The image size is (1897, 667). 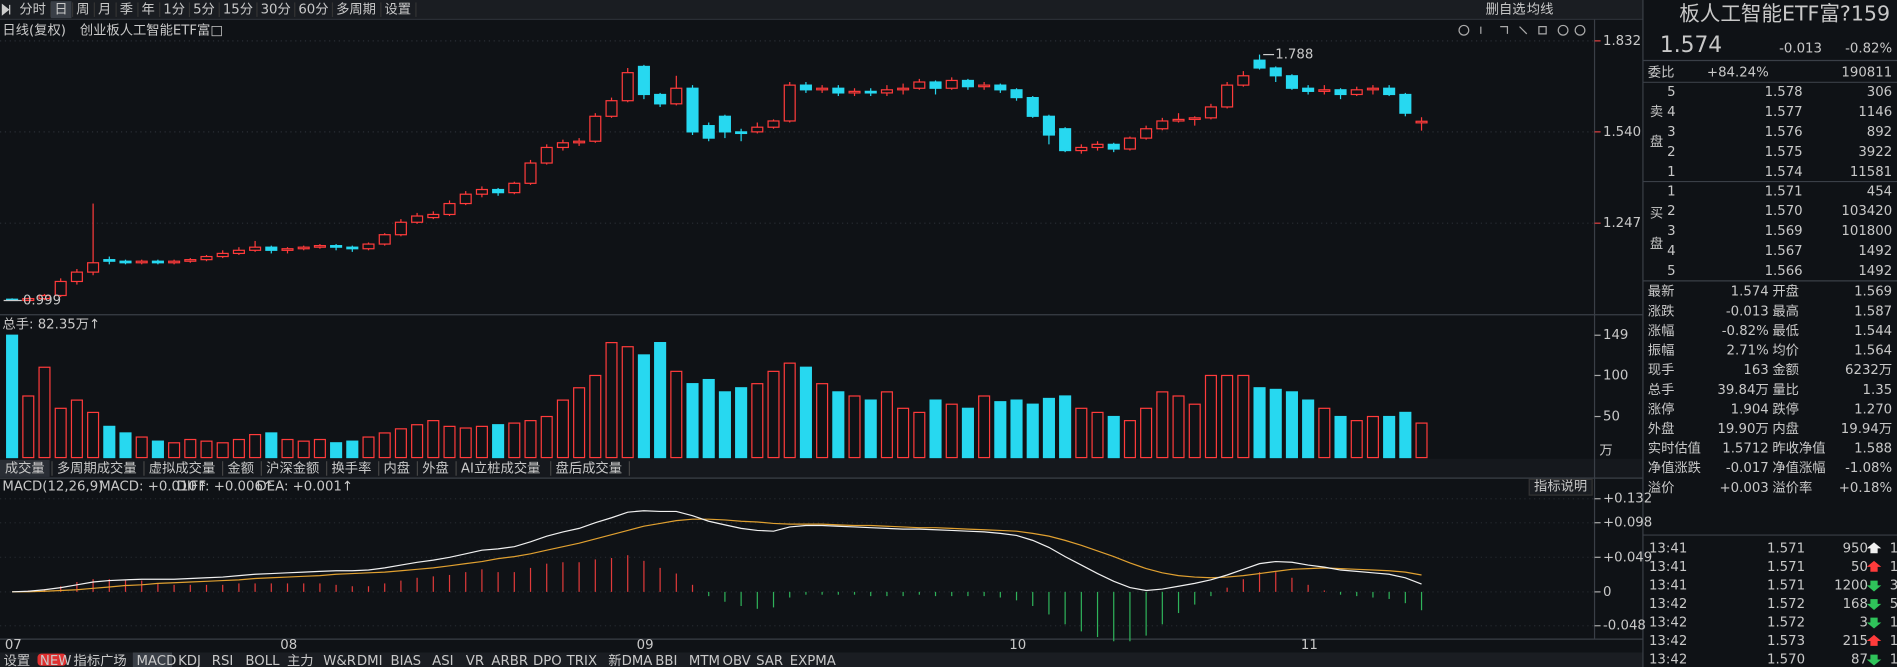 What do you see at coordinates (1605, 450) in the screenshot?
I see `volume-unit: 万` at bounding box center [1605, 450].